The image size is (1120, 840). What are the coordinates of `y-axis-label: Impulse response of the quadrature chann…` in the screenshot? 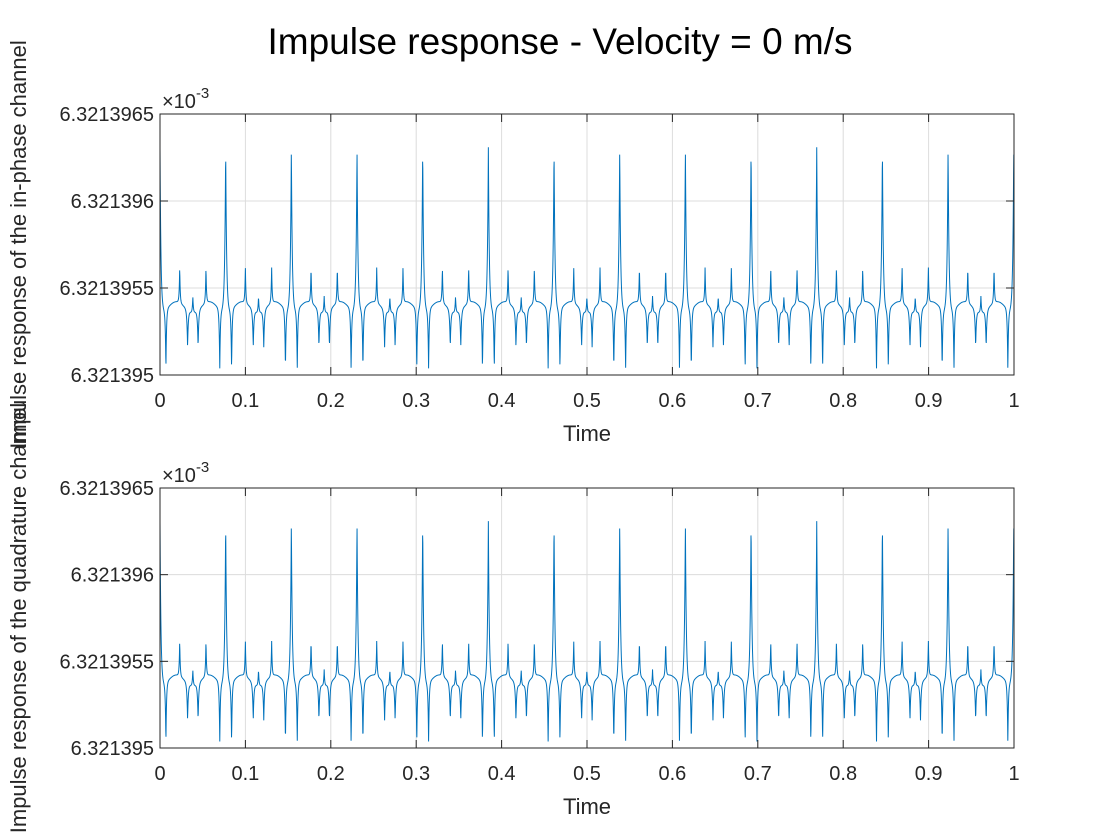 It's located at (18, 618).